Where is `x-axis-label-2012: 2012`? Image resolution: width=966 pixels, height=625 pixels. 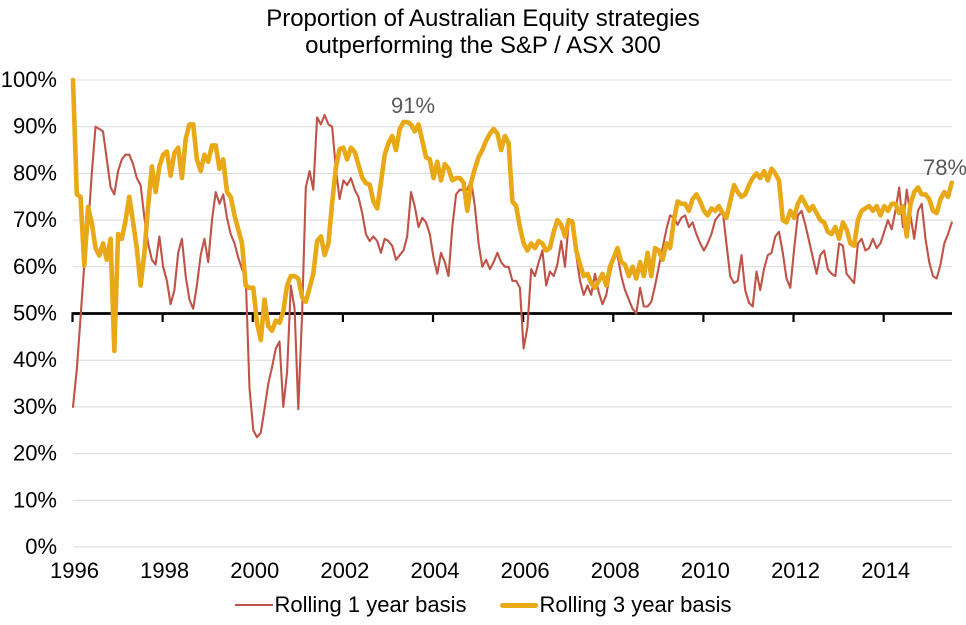
x-axis-label-2012: 2012 is located at coordinates (795, 570).